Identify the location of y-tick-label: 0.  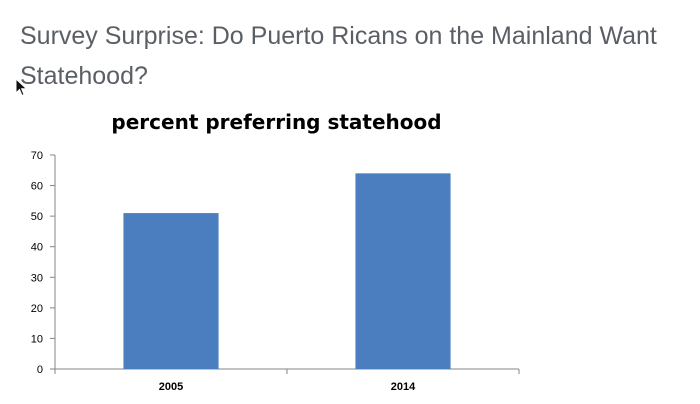
(40, 370).